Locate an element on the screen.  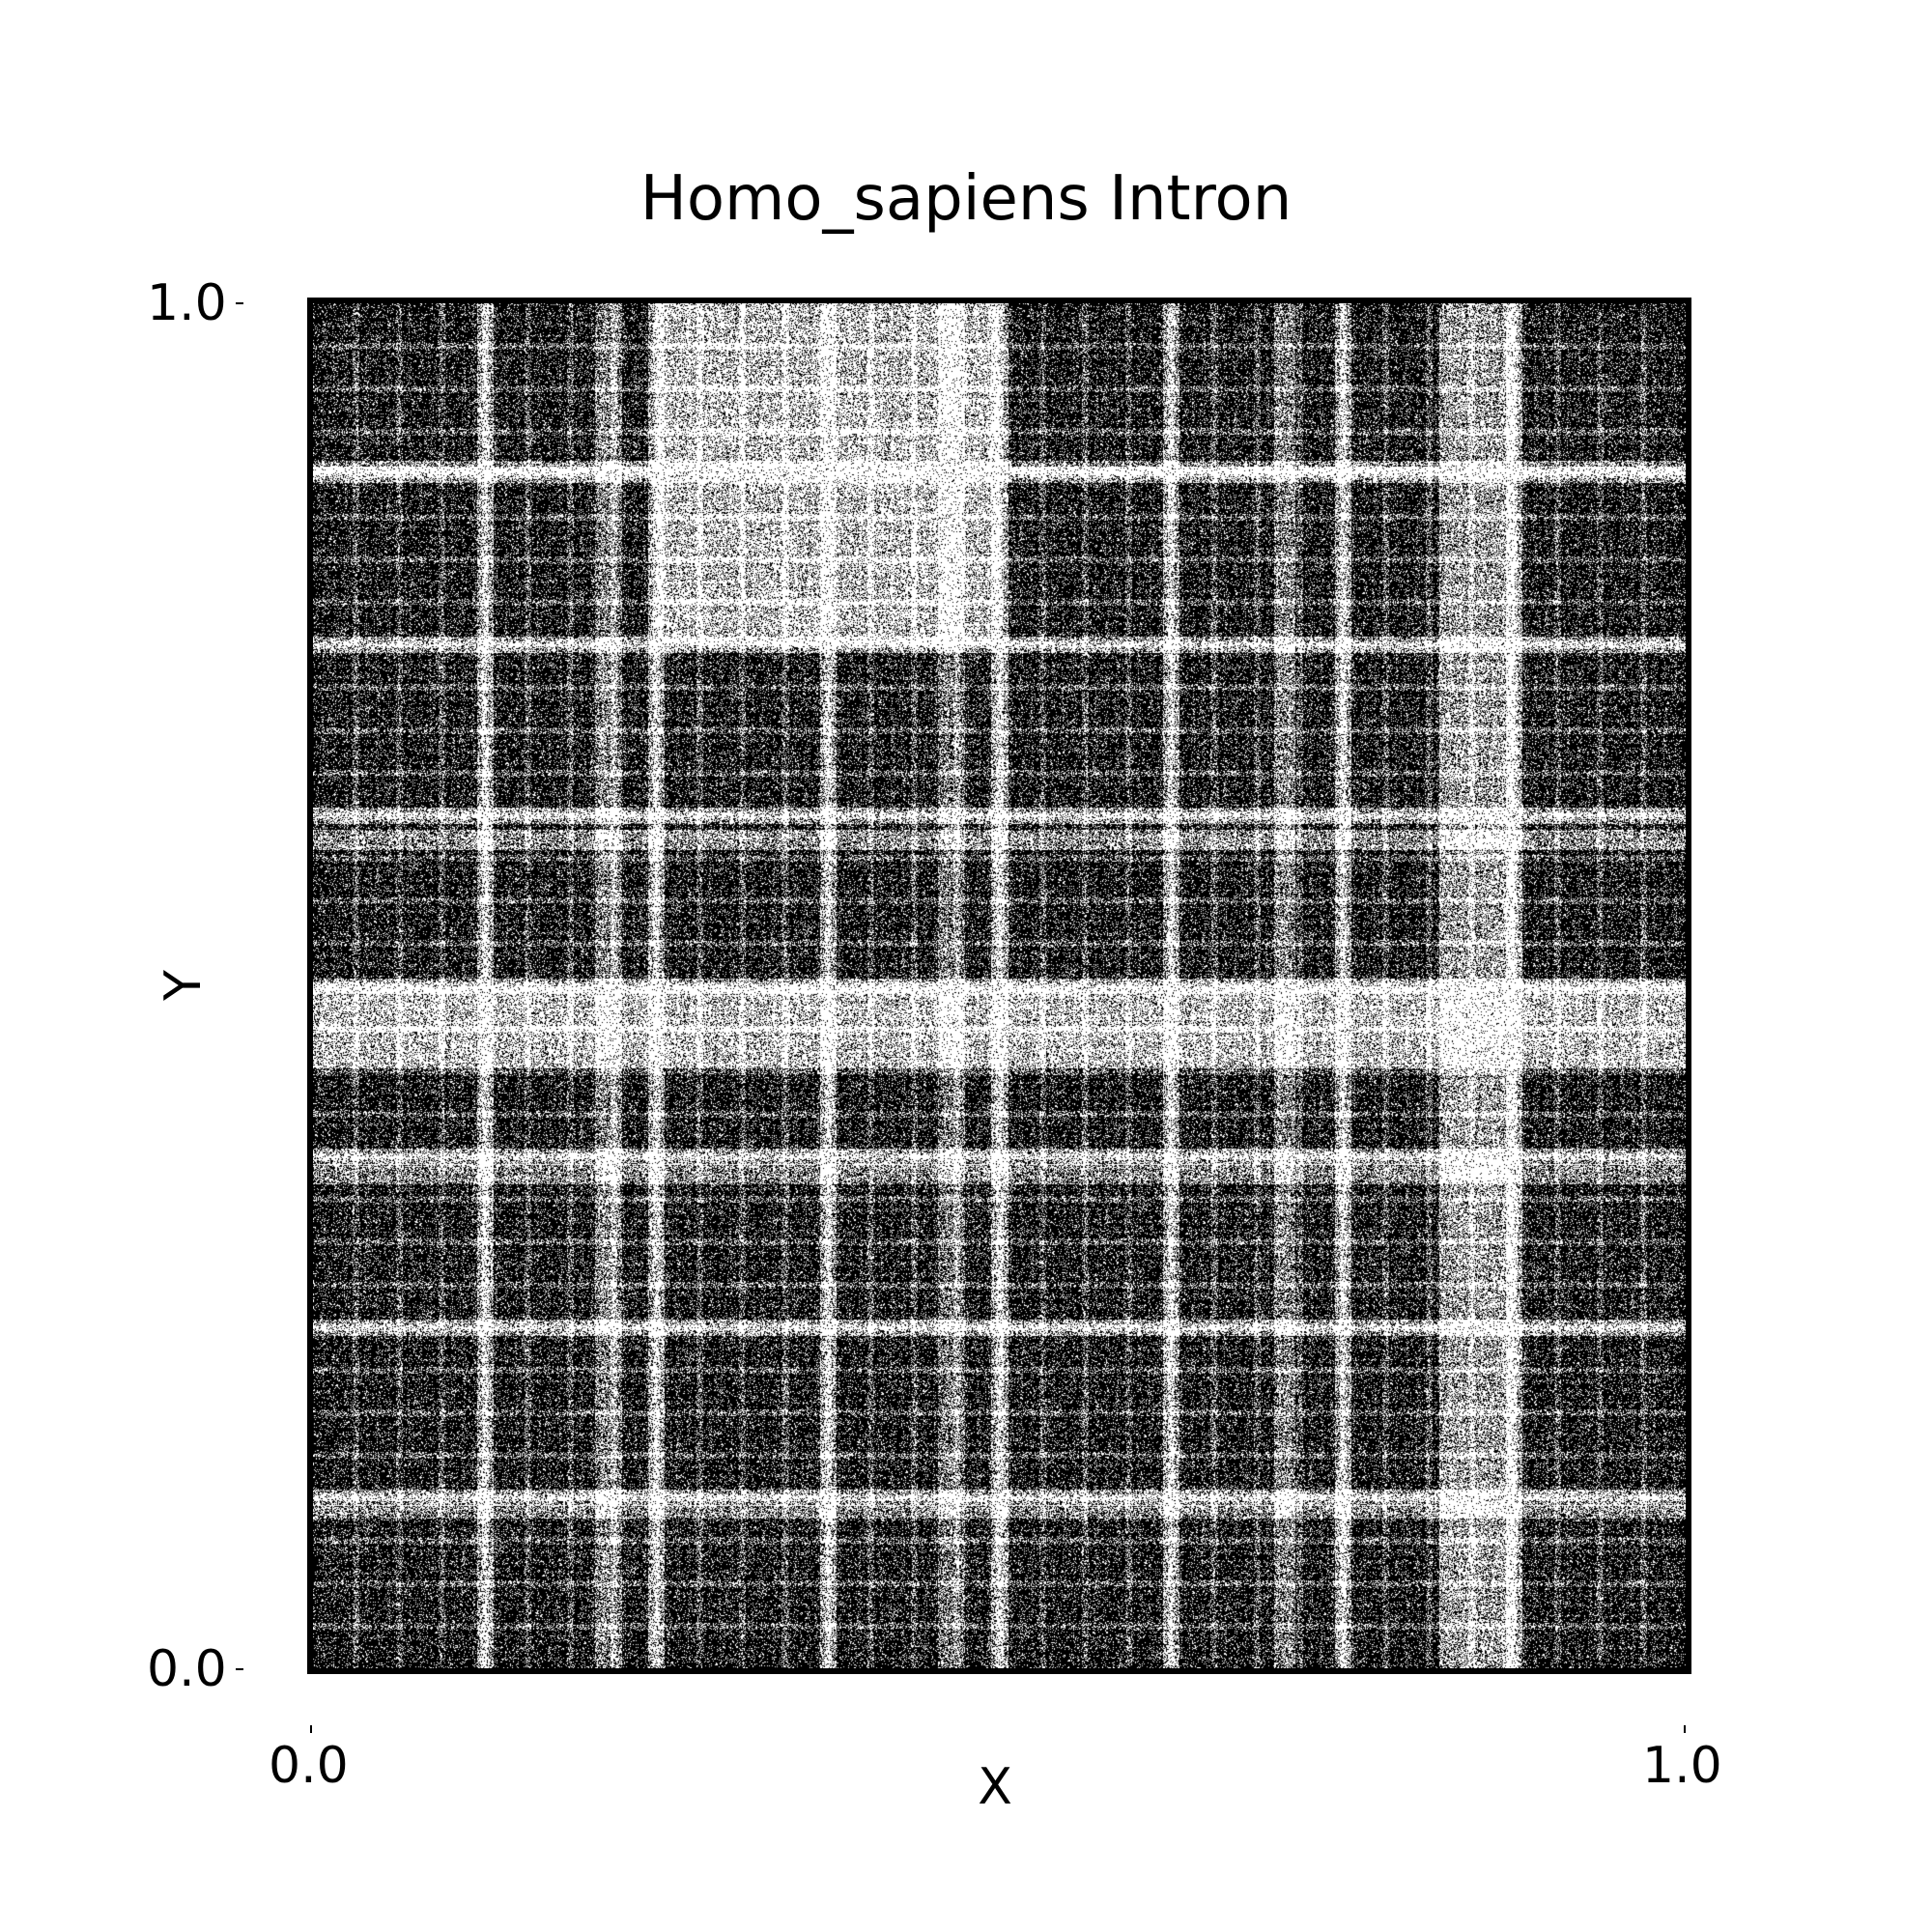
y-tick-label-bottom: 0.0 is located at coordinates (187, 1669).